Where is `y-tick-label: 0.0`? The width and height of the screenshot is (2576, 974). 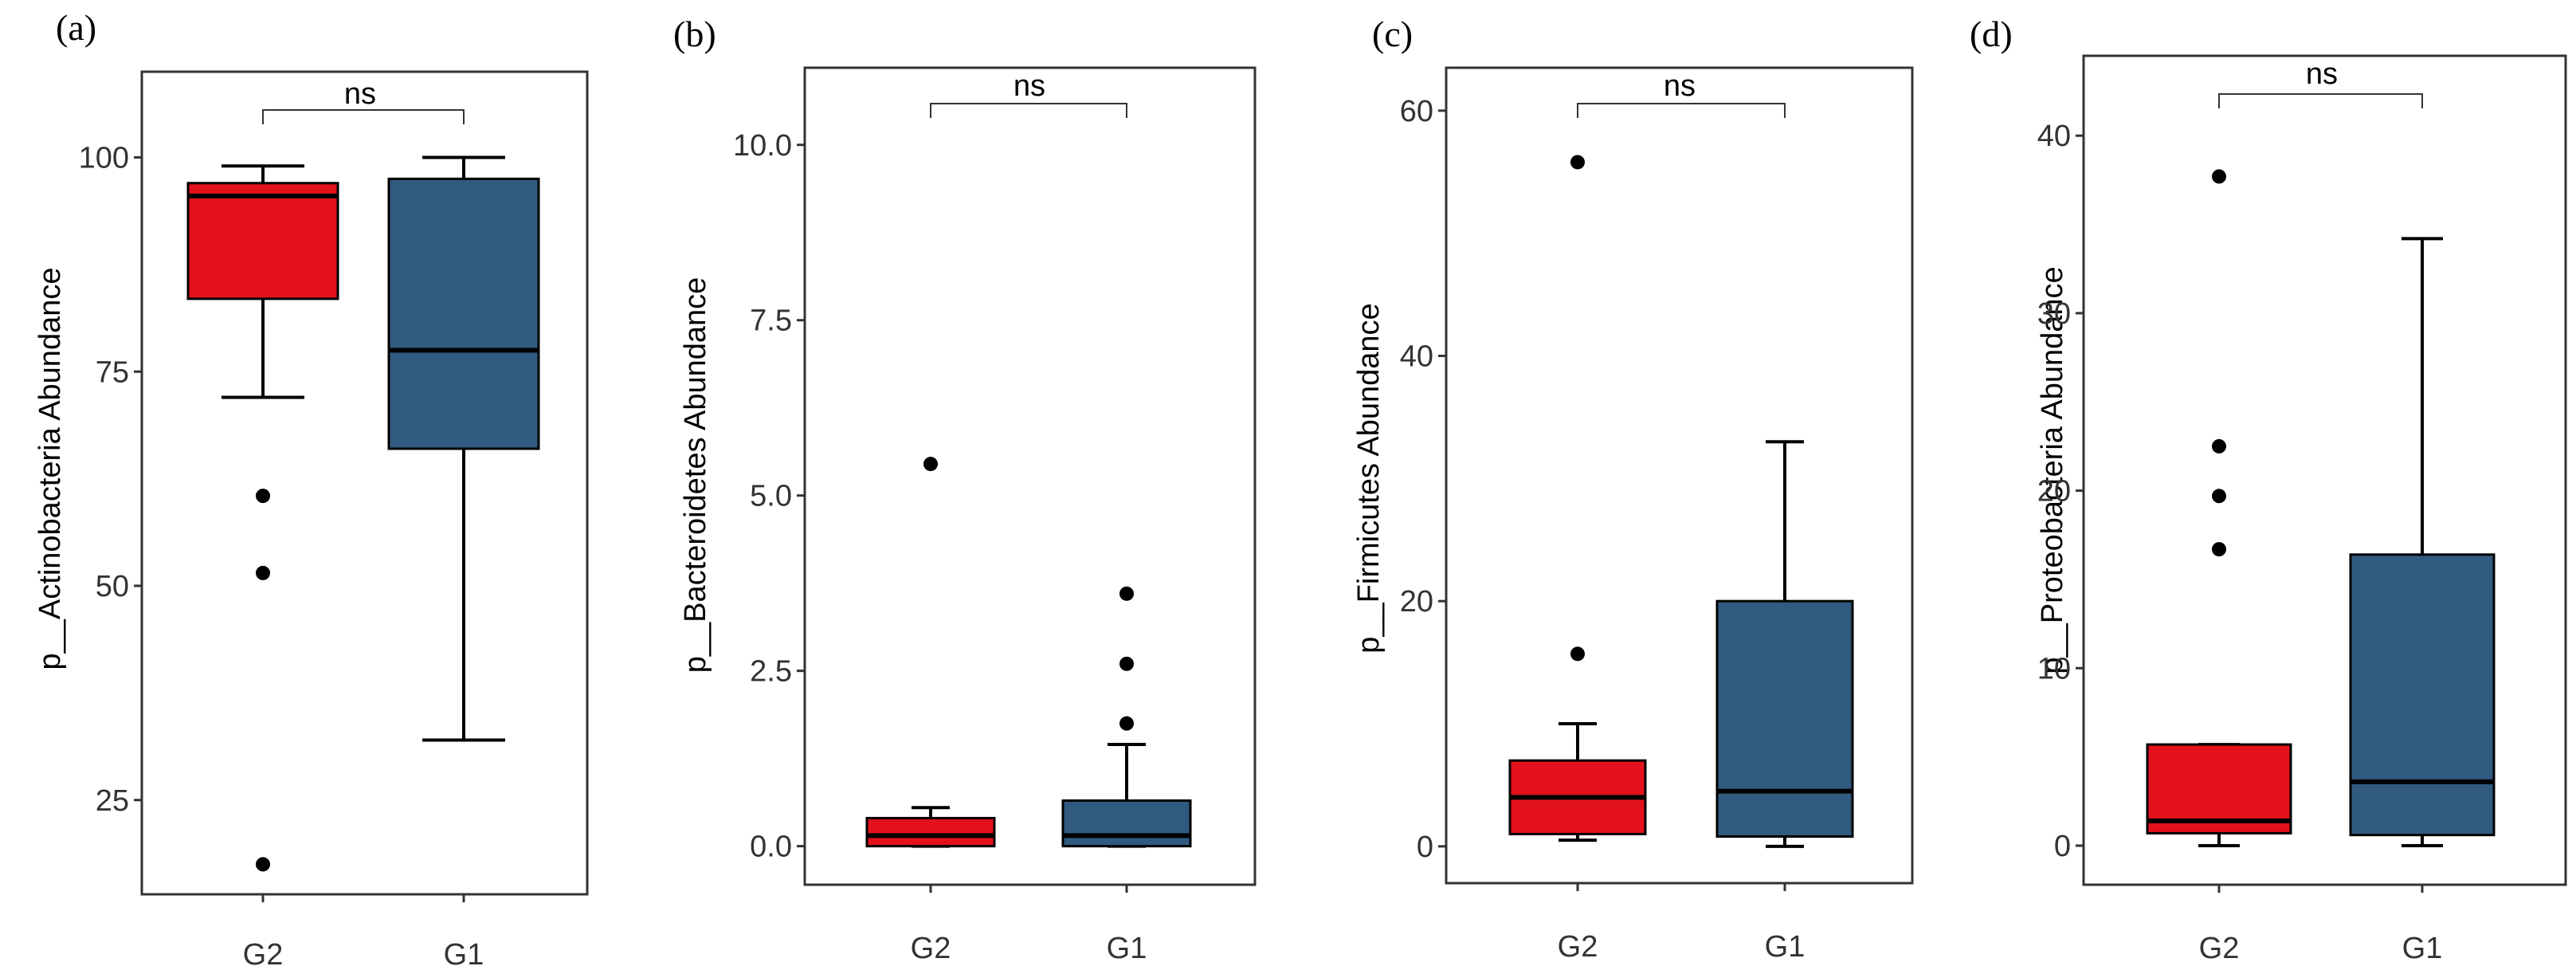
y-tick-label: 0.0 is located at coordinates (771, 847).